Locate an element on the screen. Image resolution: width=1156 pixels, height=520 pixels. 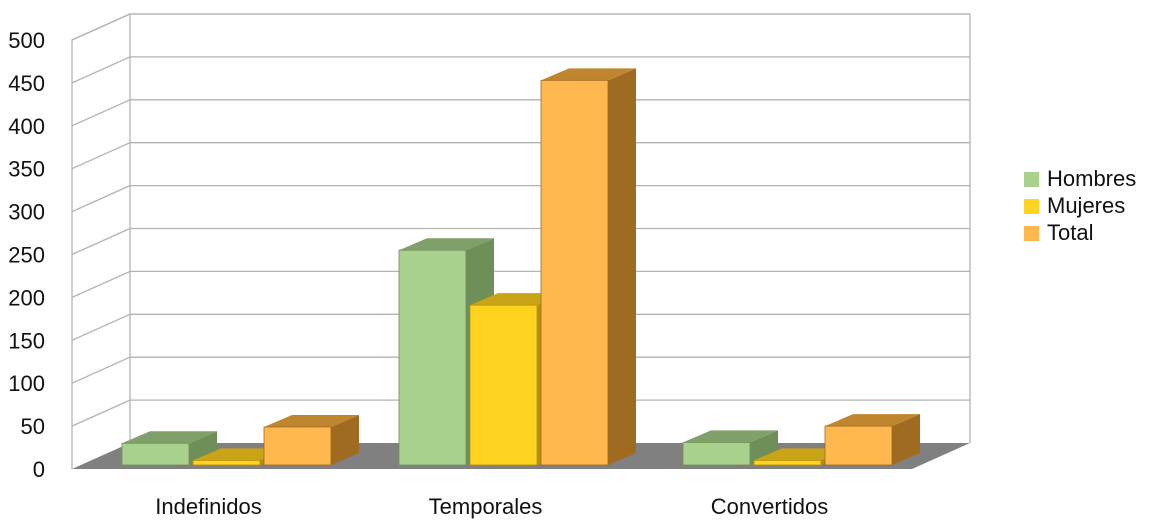
x-tick-label: Convertidos is located at coordinates (769, 506).